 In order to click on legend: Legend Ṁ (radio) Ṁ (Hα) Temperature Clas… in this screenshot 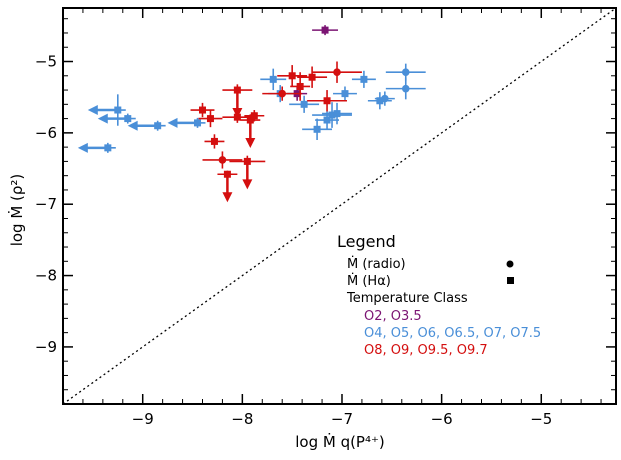, I will do `click(439, 295)`.